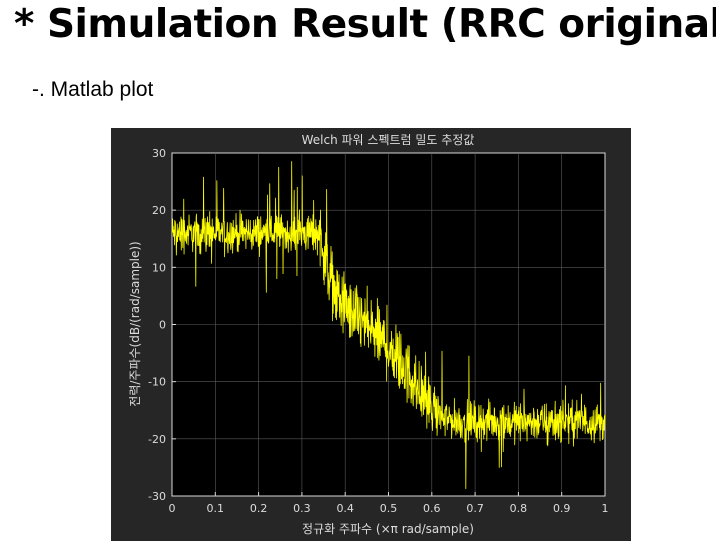 Image resolution: width=716 pixels, height=554 pixels. What do you see at coordinates (389, 508) in the screenshot?
I see `x-tick-label: 0.5` at bounding box center [389, 508].